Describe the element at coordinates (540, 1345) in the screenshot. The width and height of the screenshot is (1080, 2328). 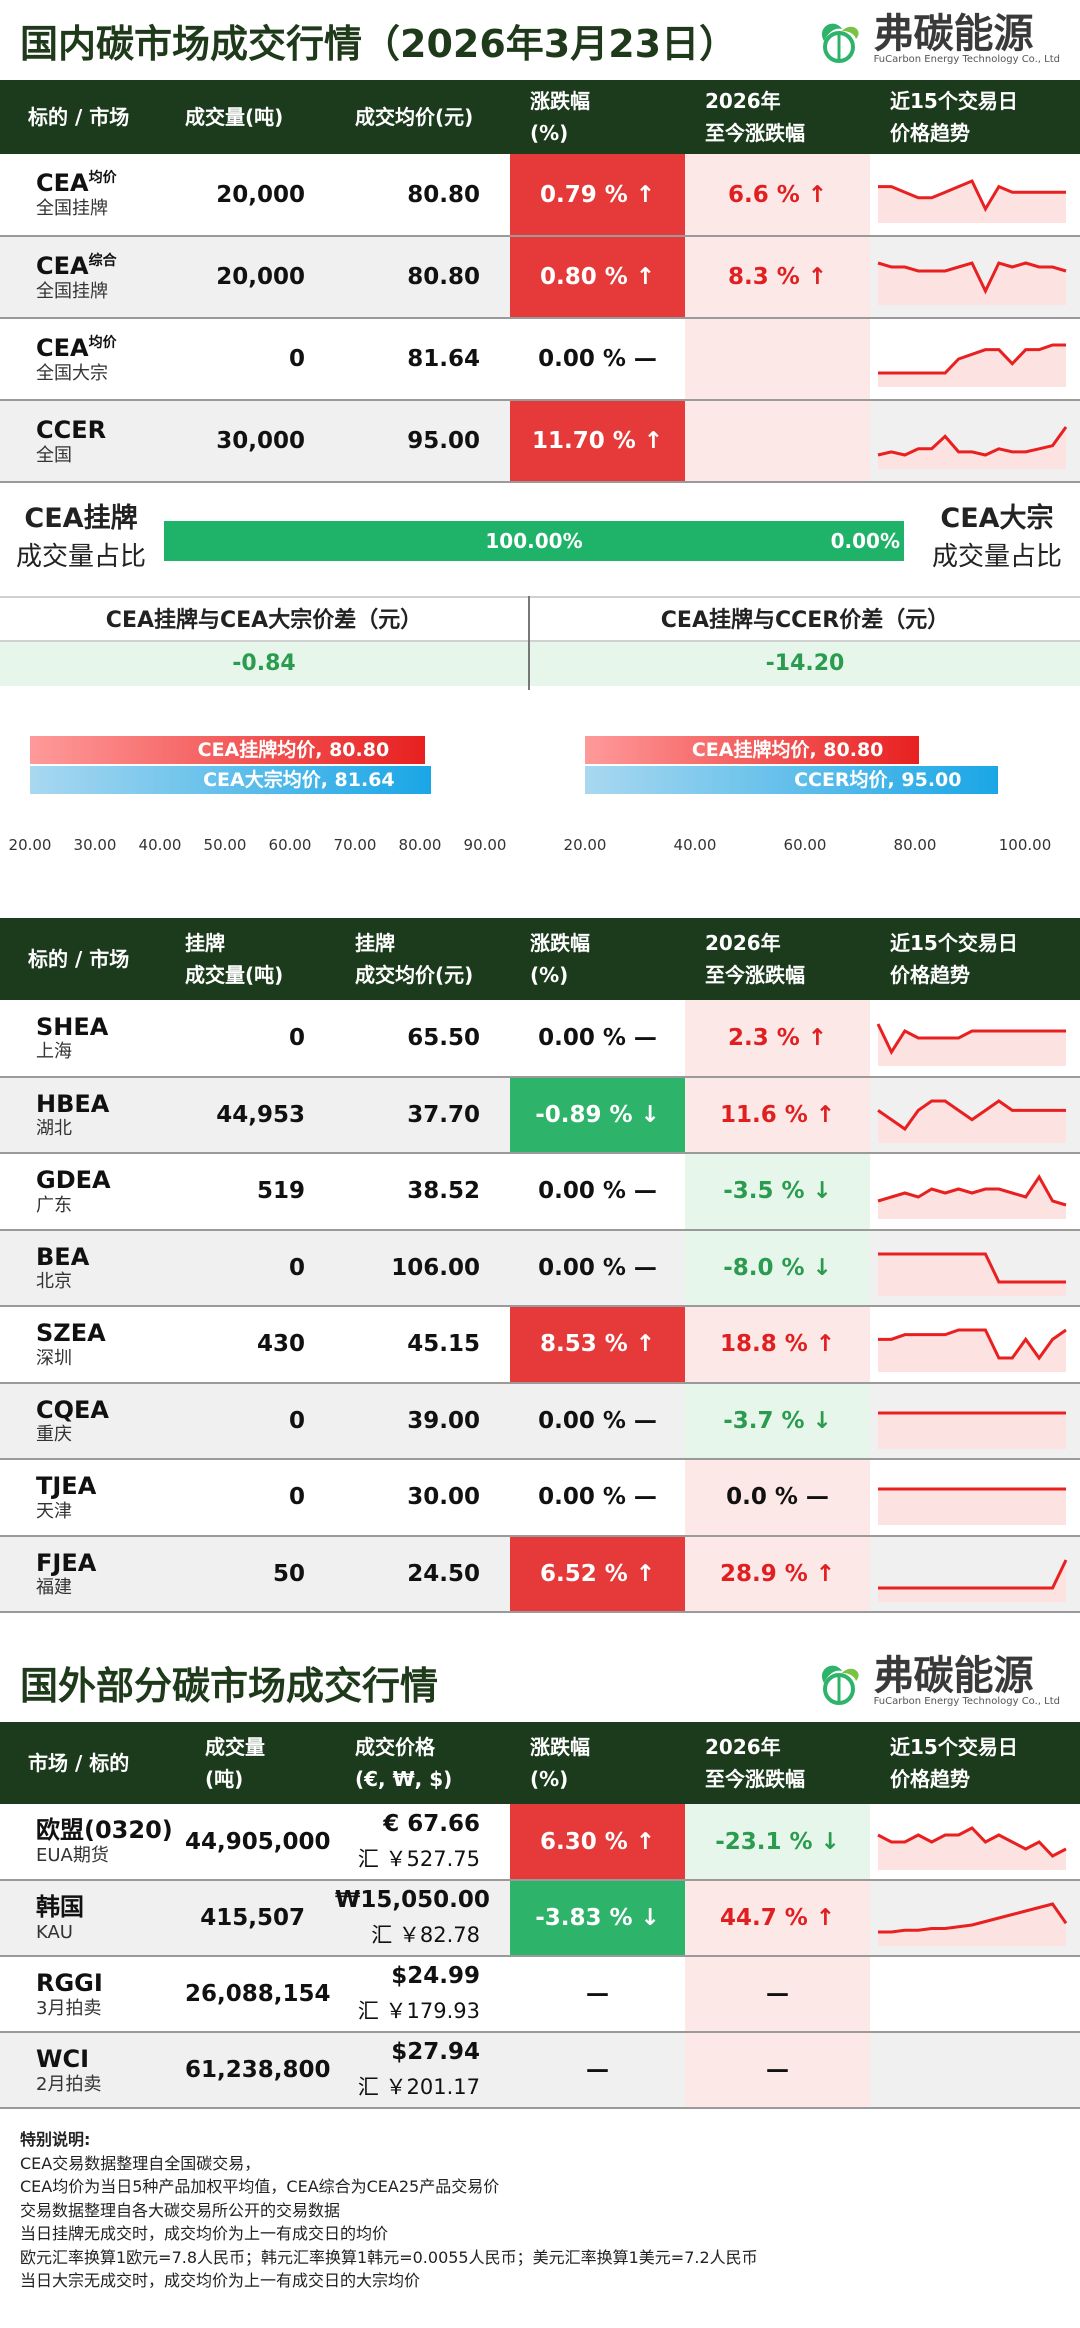
I see `table-row: SZEA 深圳 430 45.15 8.53 % ↑ 18.8 % ↑` at that location.